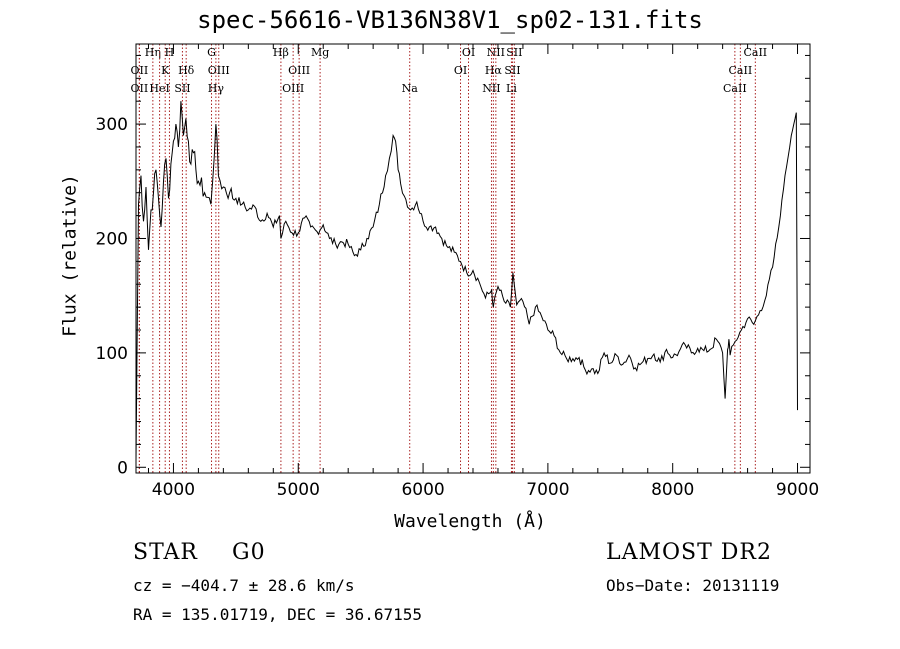 The width and height of the screenshot is (900, 649). Describe the element at coordinates (199, 552) in the screenshot. I see `classification: STAR G0` at that location.